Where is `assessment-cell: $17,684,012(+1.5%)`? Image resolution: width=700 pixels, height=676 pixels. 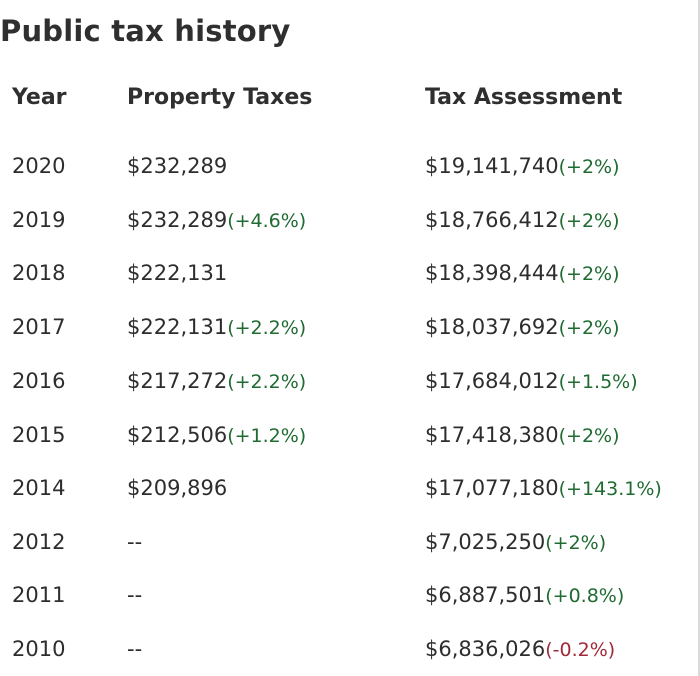
assessment-cell: $17,684,012(+1.5%) is located at coordinates (531, 381).